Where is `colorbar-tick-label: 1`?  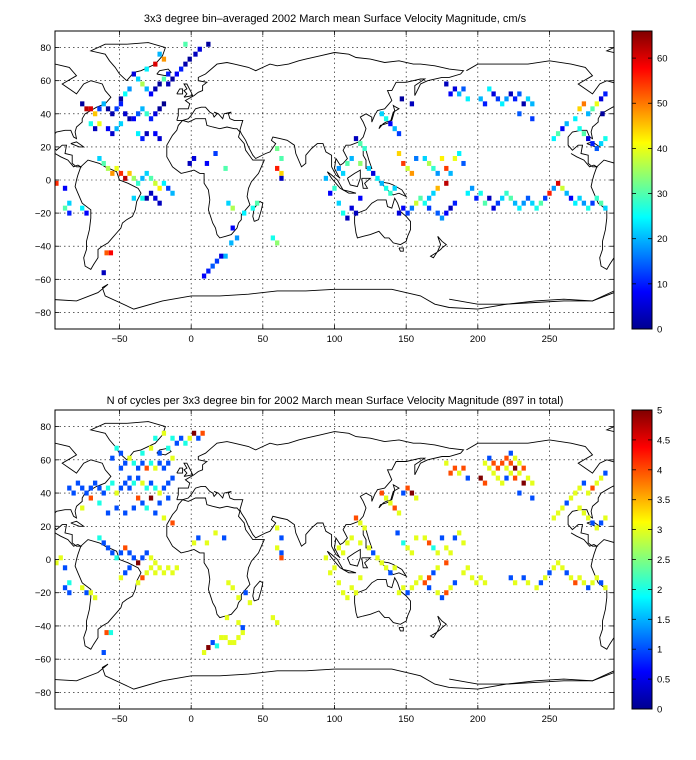
colorbar-tick-label: 1 is located at coordinates (659, 650).